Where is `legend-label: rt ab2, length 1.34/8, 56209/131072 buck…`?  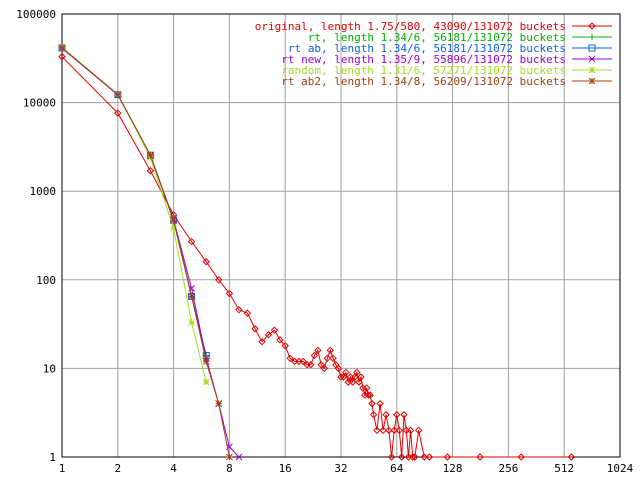 legend-label: rt ab2, length 1.34/8, 56209/131072 buck… is located at coordinates (423, 81).